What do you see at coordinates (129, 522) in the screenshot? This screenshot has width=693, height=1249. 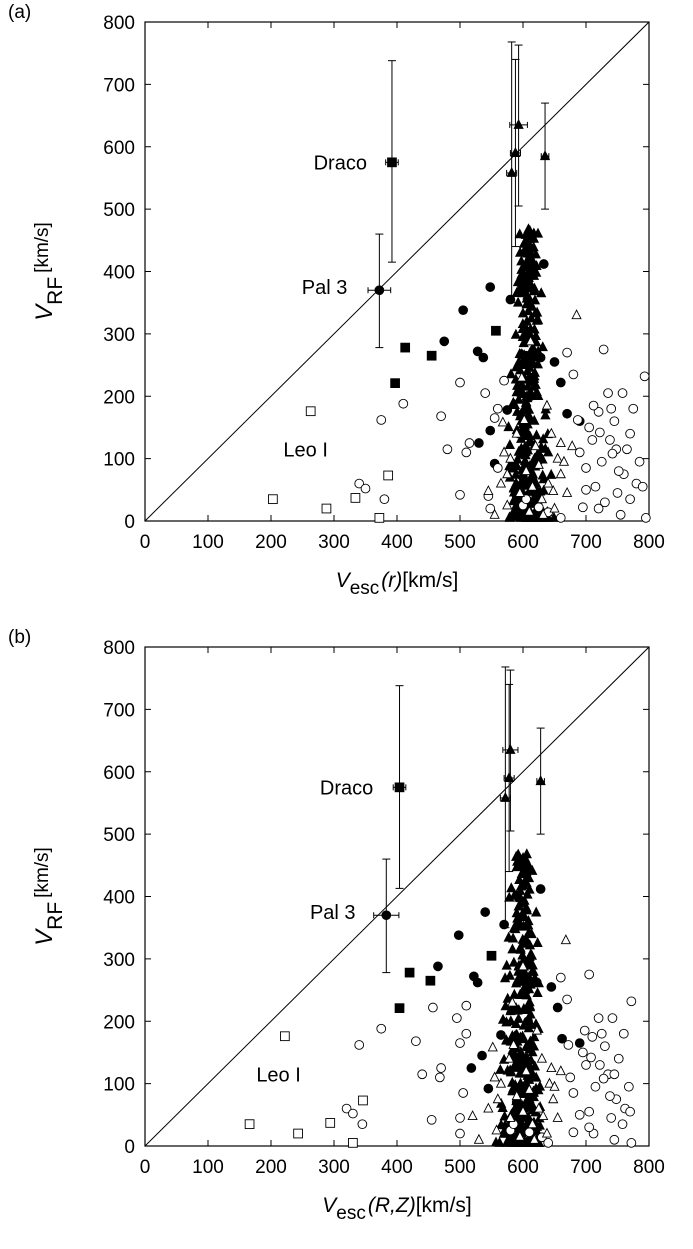 I see `y-tick-label: 0` at bounding box center [129, 522].